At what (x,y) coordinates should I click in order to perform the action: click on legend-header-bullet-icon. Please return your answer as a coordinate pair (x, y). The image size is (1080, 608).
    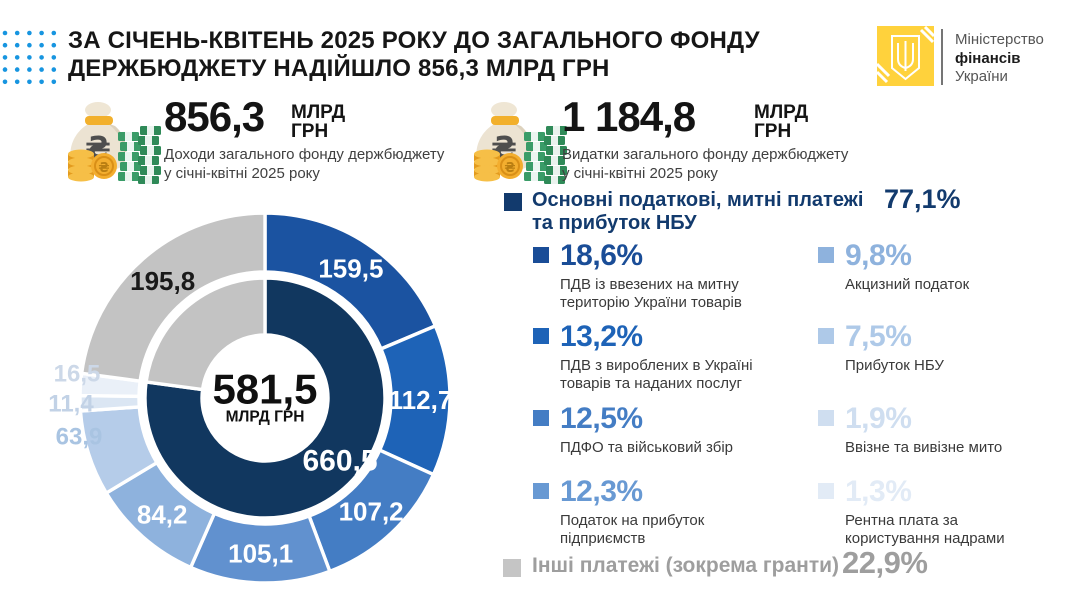
    Looking at the image, I should click on (513, 202).